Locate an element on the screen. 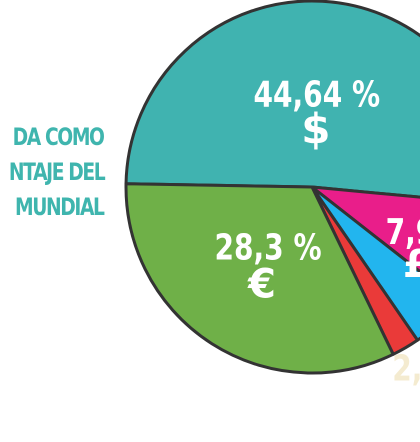 The image size is (420, 442). caption-line-2: NTAJE DEL is located at coordinates (57, 172).